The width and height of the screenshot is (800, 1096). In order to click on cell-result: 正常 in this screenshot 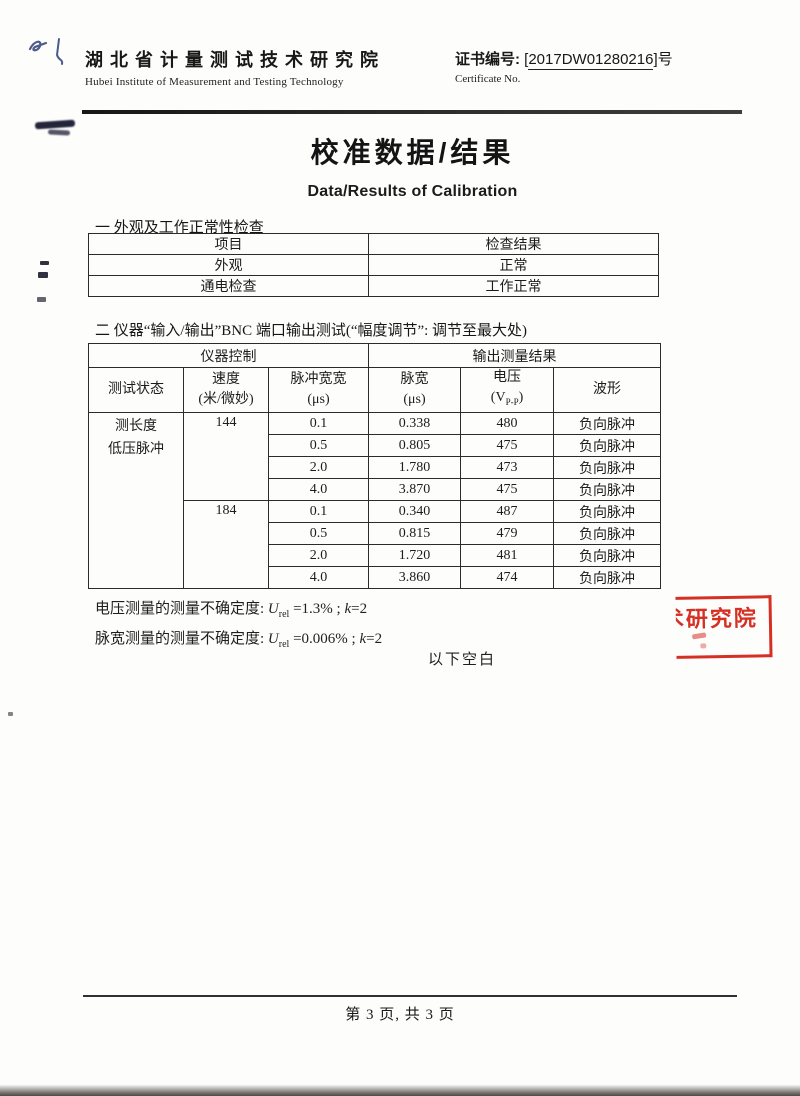, I will do `click(513, 265)`.